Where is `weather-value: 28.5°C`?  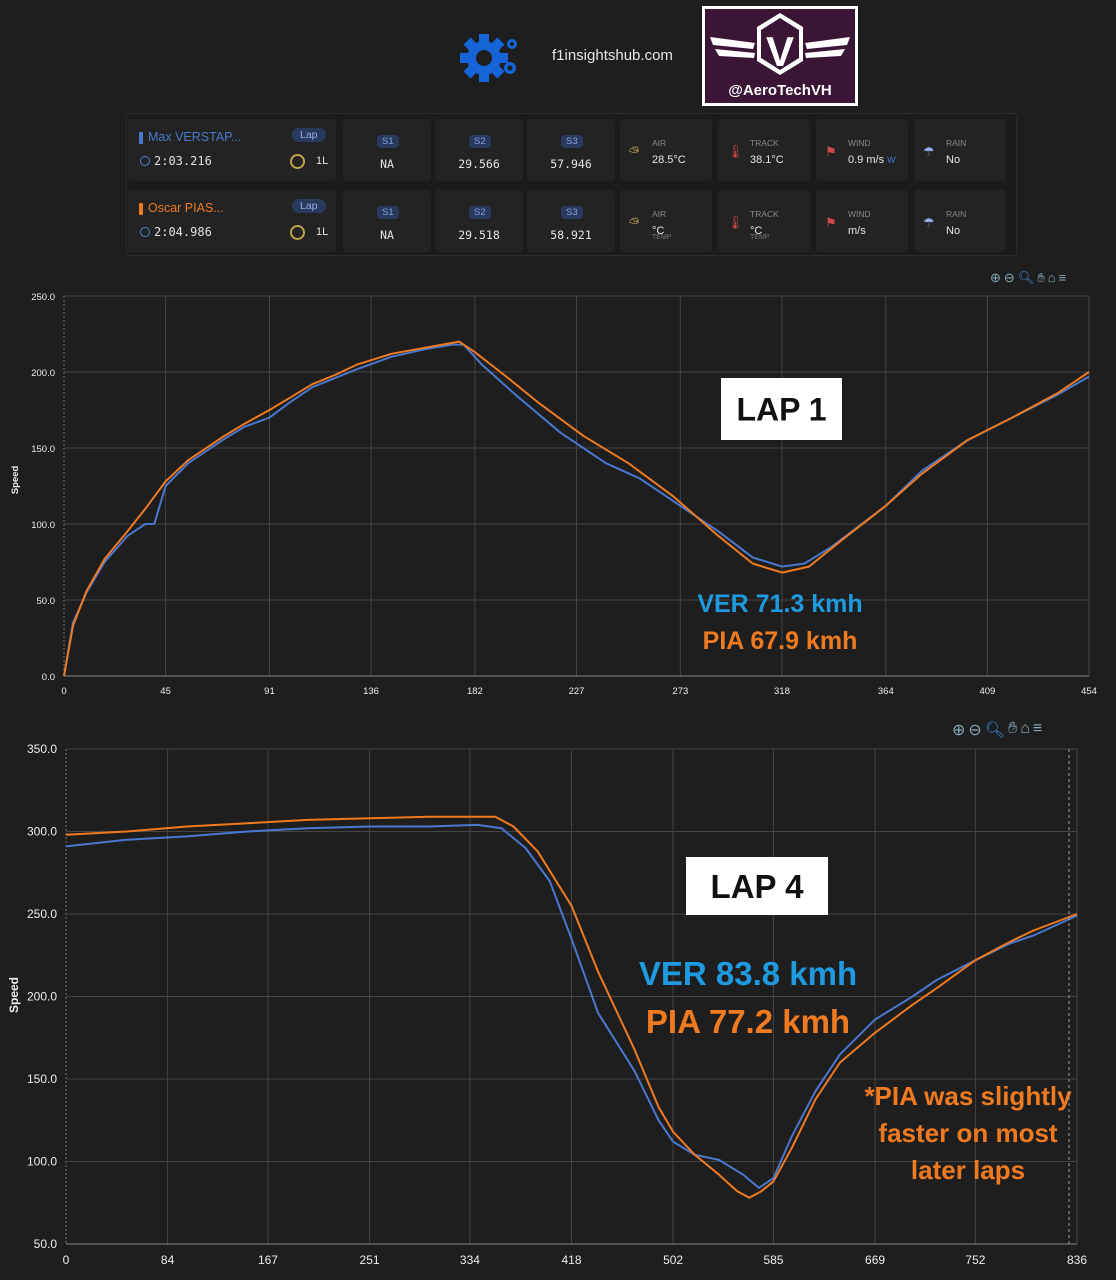
weather-value: 28.5°C is located at coordinates (669, 160).